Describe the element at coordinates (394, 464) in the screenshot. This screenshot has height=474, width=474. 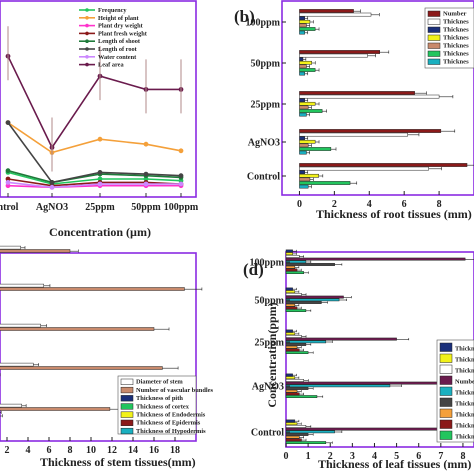
I see `panel-d-x-axis-title: Thickness of leaf tissues (mm)` at that location.